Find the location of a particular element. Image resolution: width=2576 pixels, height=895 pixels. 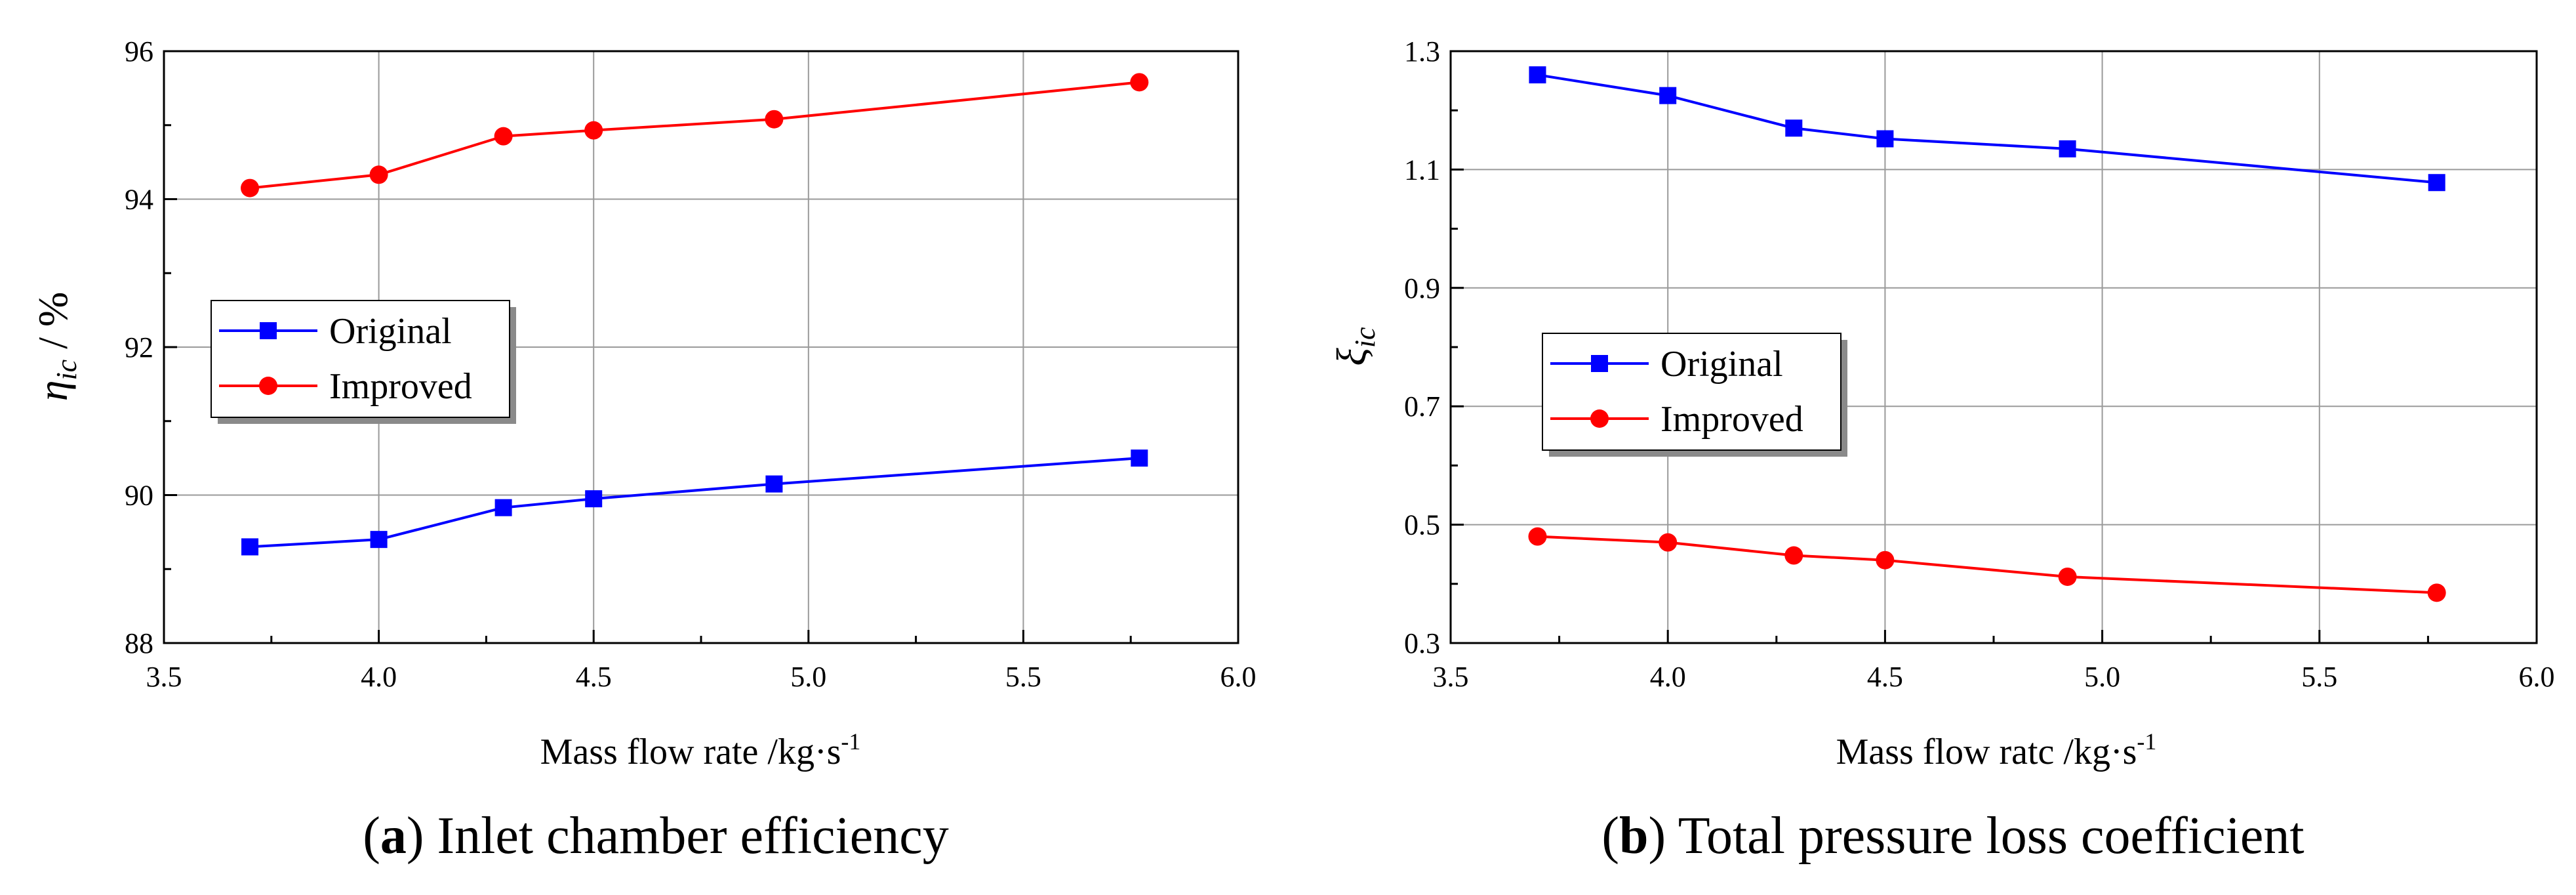

caption-text: Total pressure loss coefficient is located at coordinates (1985, 836).